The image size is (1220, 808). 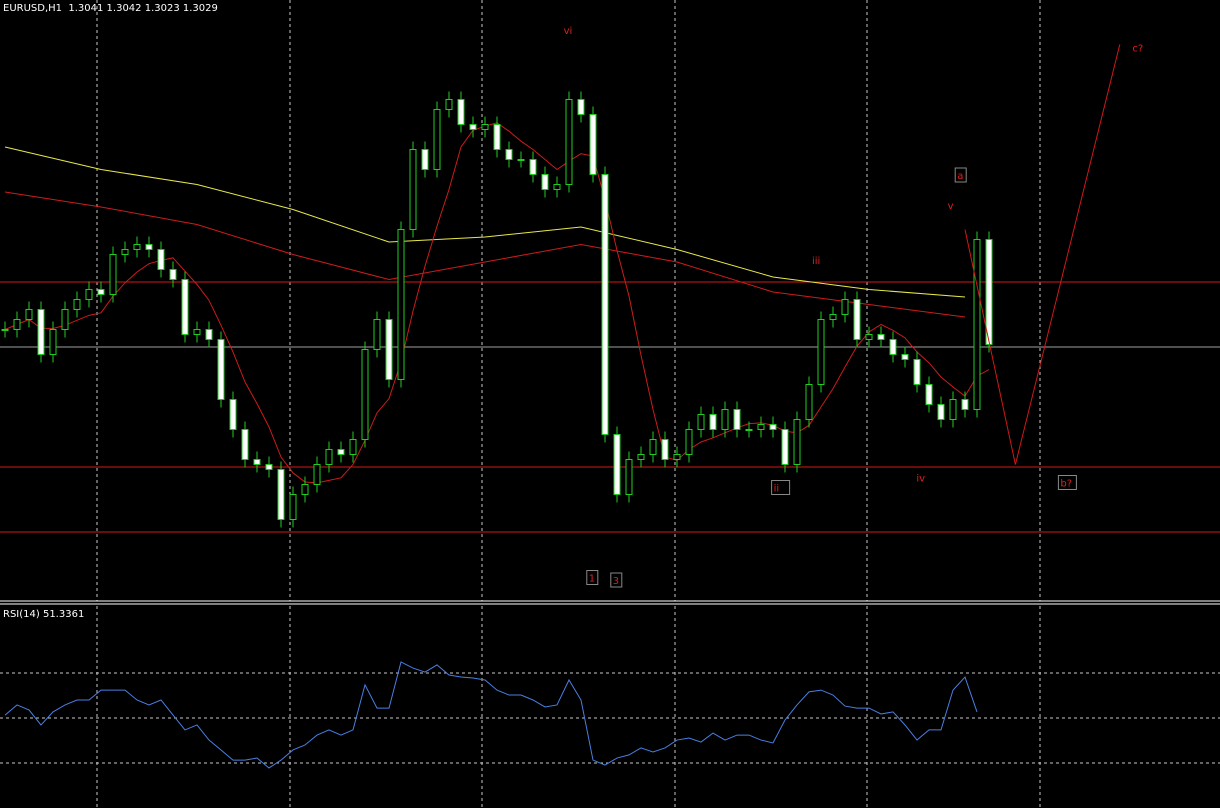 I want to click on wave-label-box, so click(x=781, y=487).